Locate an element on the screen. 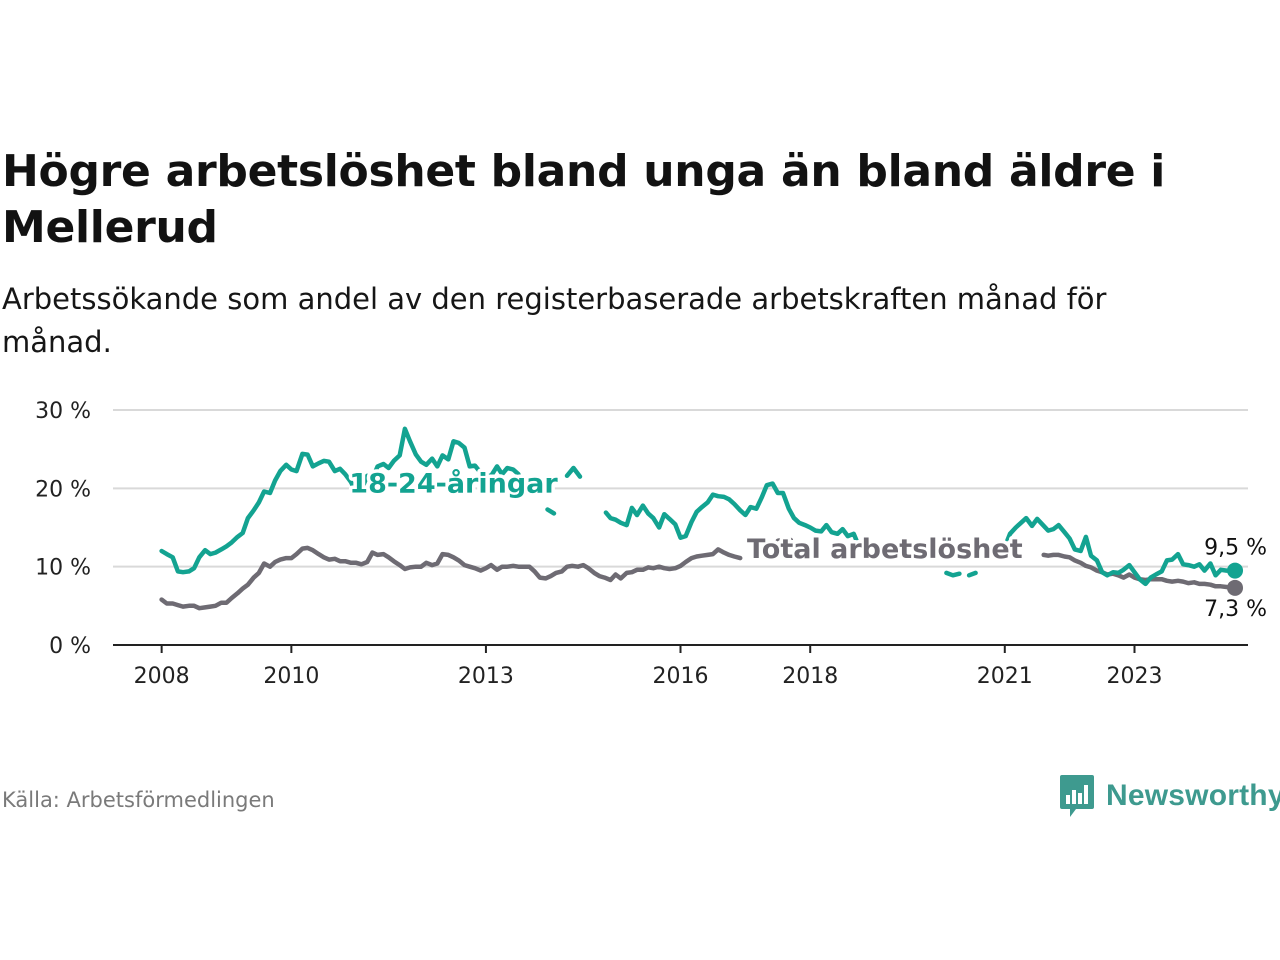  end-label-total: 7,3 % is located at coordinates (1235, 609).